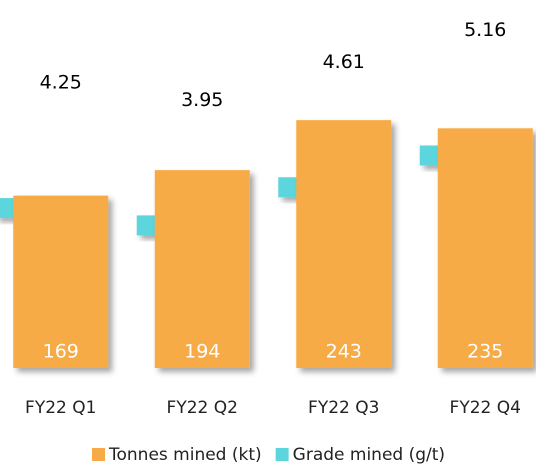 This screenshot has height=468, width=536. Describe the element at coordinates (485, 30) in the screenshot. I see `grade-label: 5.16` at that location.